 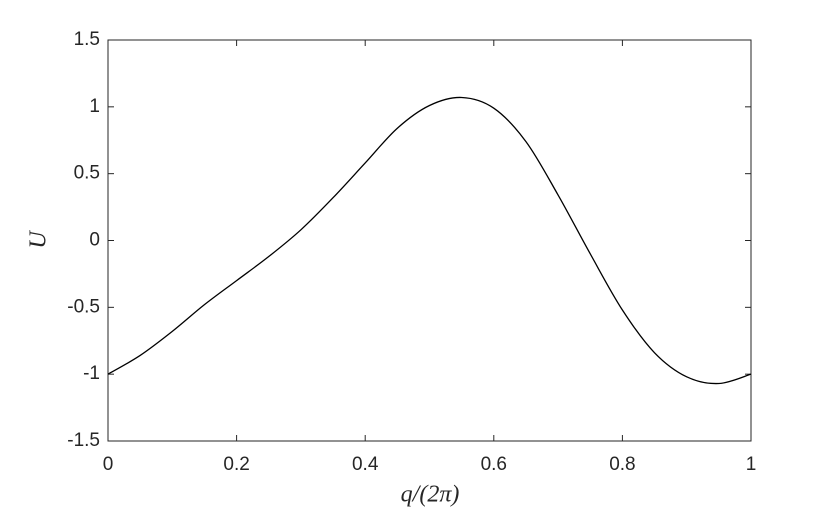 I want to click on x-tick-label: 0, so click(x=108, y=464).